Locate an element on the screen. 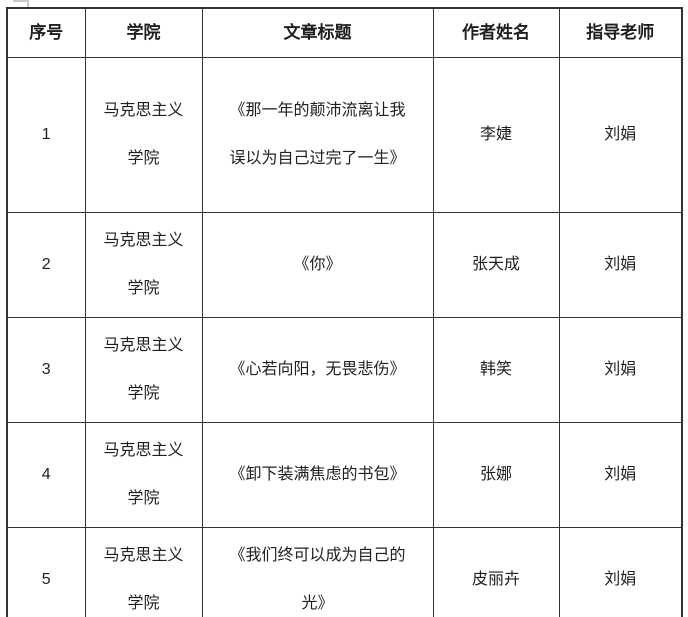 The image size is (688, 617). cell-title: 《那一年的颠沛流离让我 误以为自己过完了一生》 is located at coordinates (317, 135).